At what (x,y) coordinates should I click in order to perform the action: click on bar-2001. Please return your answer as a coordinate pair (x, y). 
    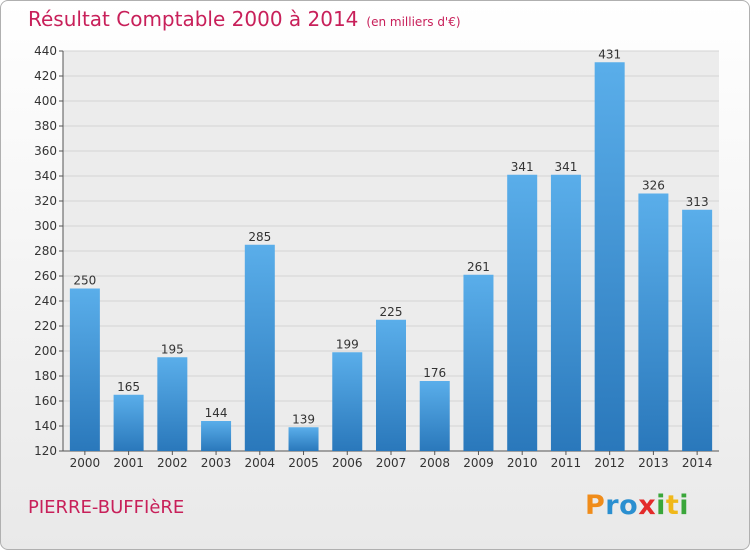
    Looking at the image, I should click on (128, 422).